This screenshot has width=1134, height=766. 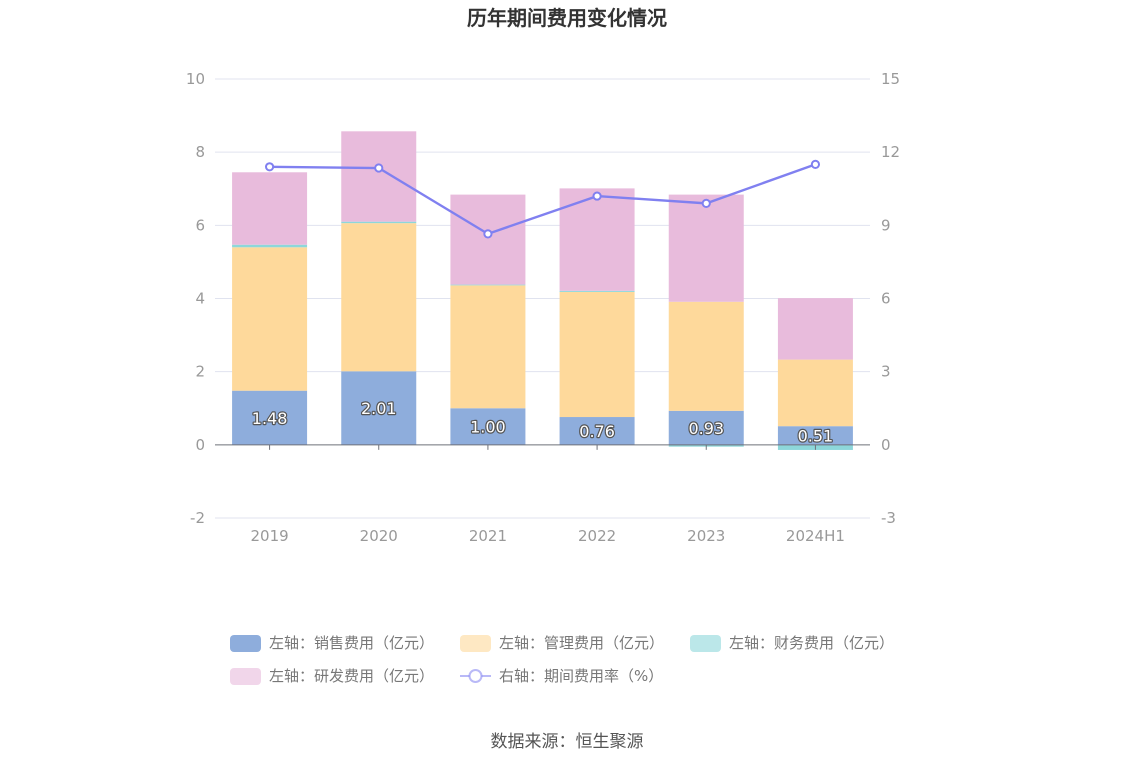 What do you see at coordinates (886, 372) in the screenshot?
I see `right-tick-label: 3` at bounding box center [886, 372].